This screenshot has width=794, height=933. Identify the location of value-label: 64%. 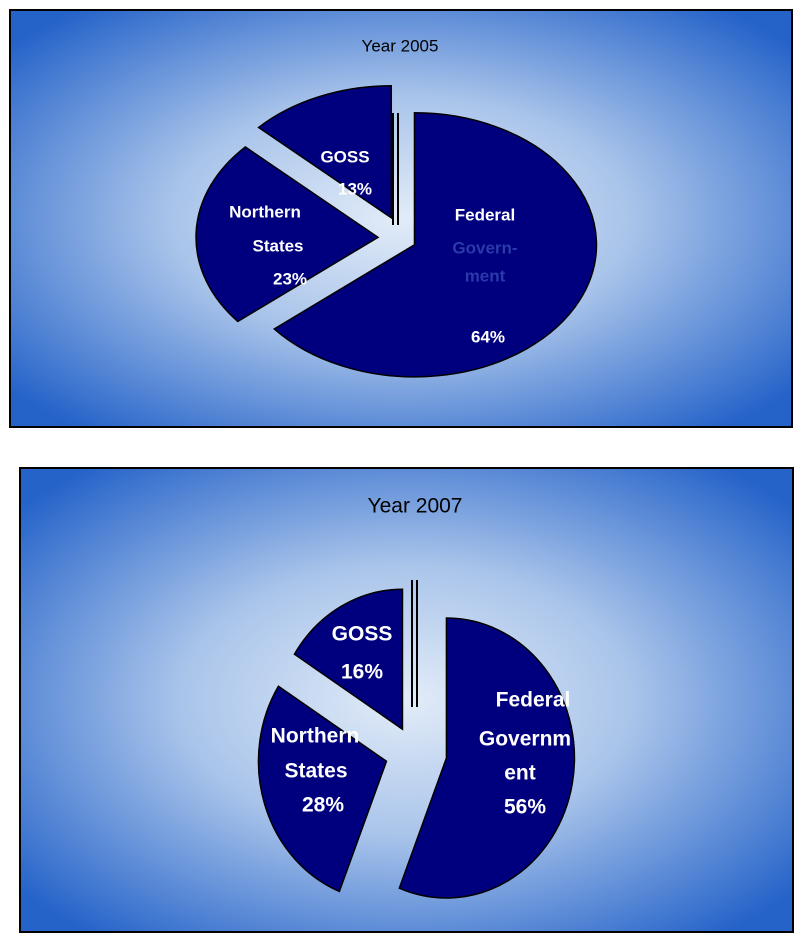
(488, 336).